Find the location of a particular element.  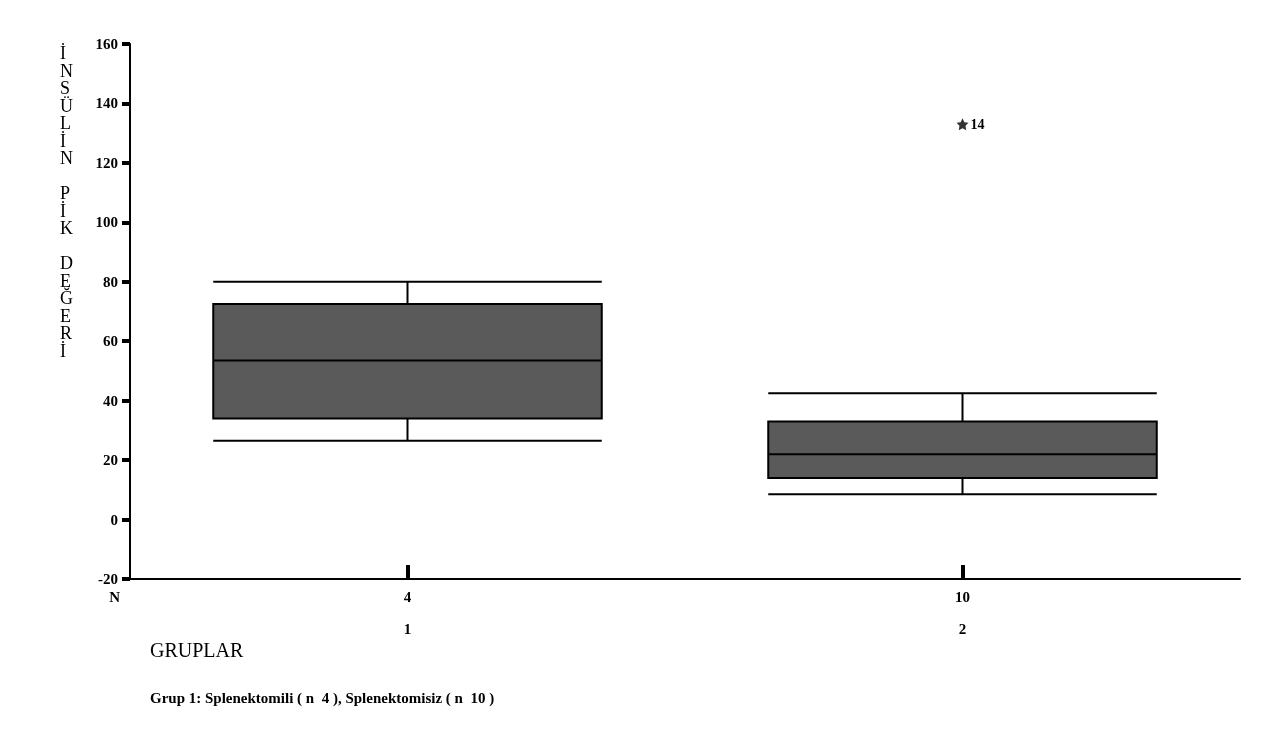

y-tick-label: 100 is located at coordinates (106, 222).